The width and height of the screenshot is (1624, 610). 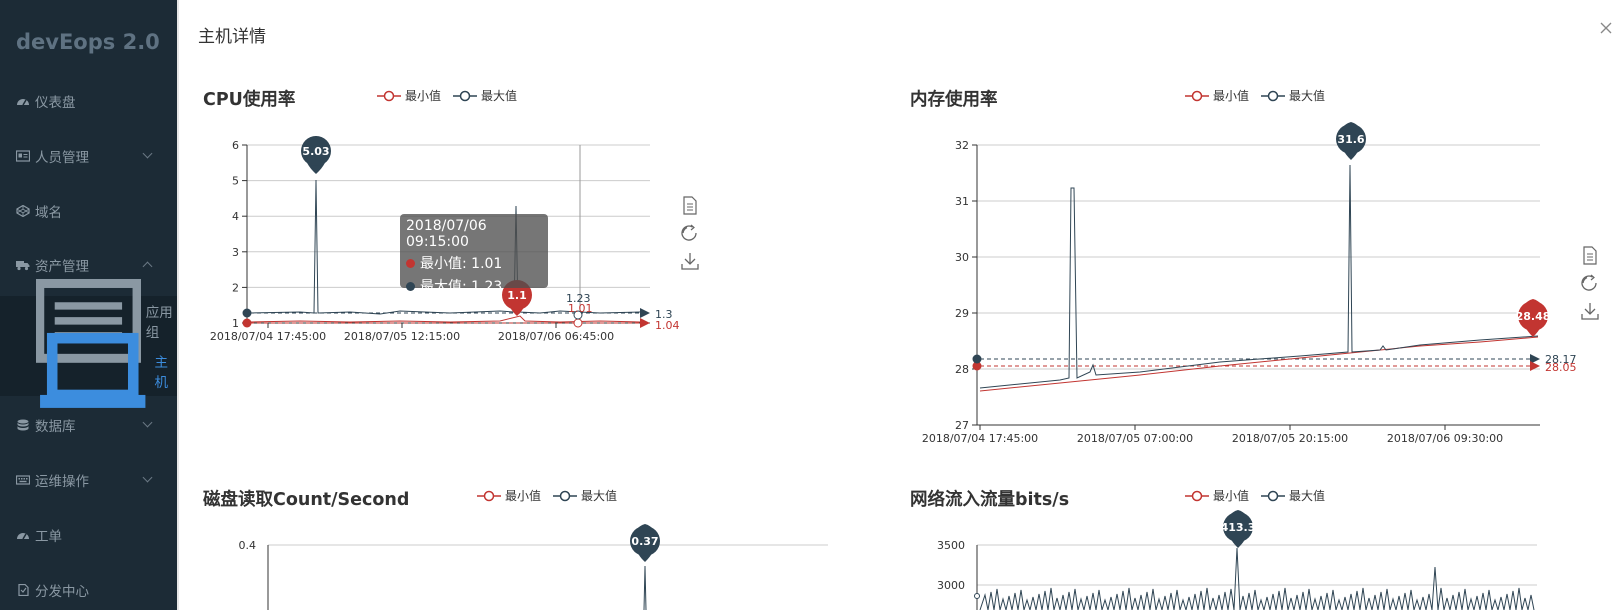 I want to click on sidebar-item-label: 仪表盘, so click(x=55, y=103).